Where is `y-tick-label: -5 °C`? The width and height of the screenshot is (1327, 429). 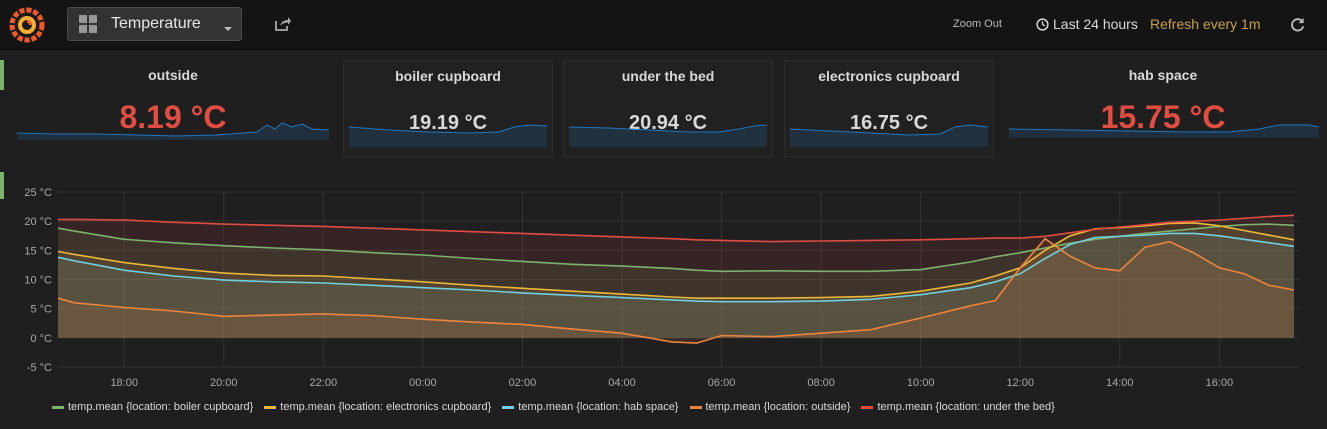
y-tick-label: -5 °C is located at coordinates (39, 368).